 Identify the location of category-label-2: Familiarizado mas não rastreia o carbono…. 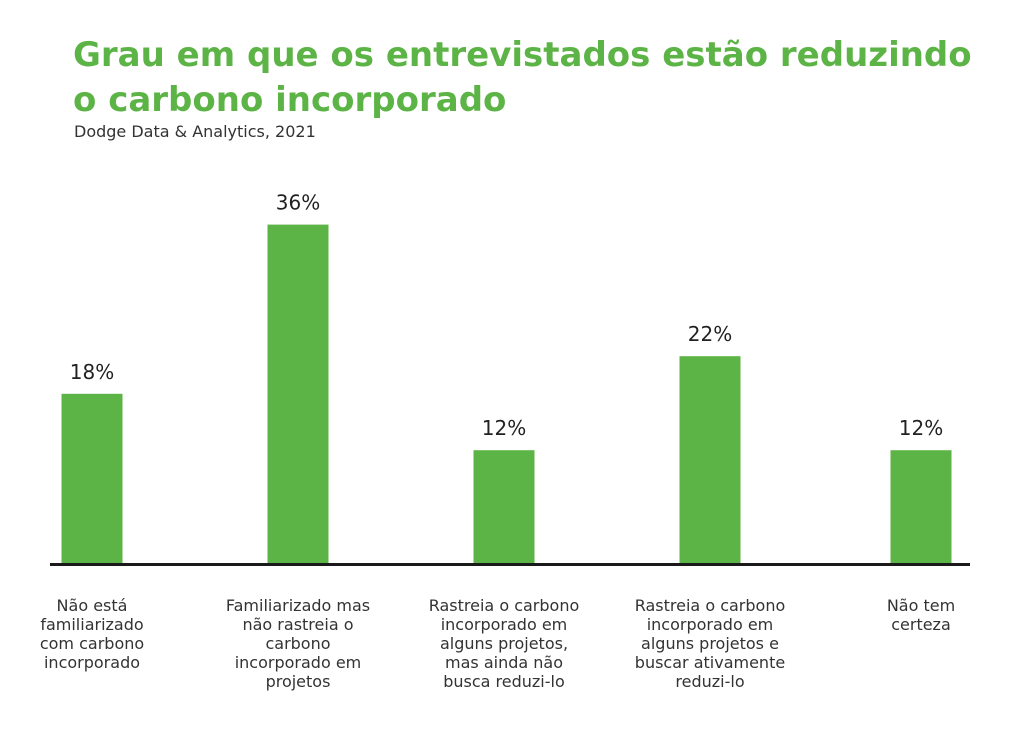
(298, 643).